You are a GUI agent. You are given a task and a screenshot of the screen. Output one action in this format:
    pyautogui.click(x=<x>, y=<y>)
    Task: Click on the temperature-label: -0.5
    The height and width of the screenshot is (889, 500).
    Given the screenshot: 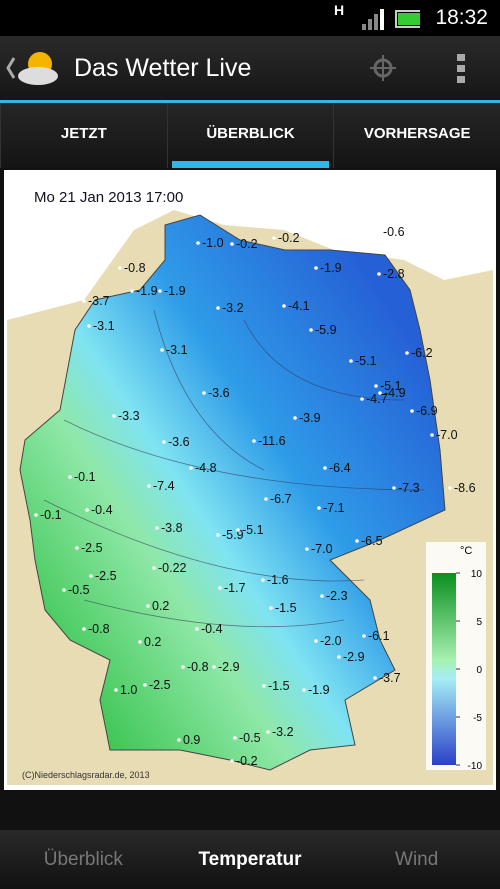 What is the action you would take?
    pyautogui.click(x=79, y=590)
    